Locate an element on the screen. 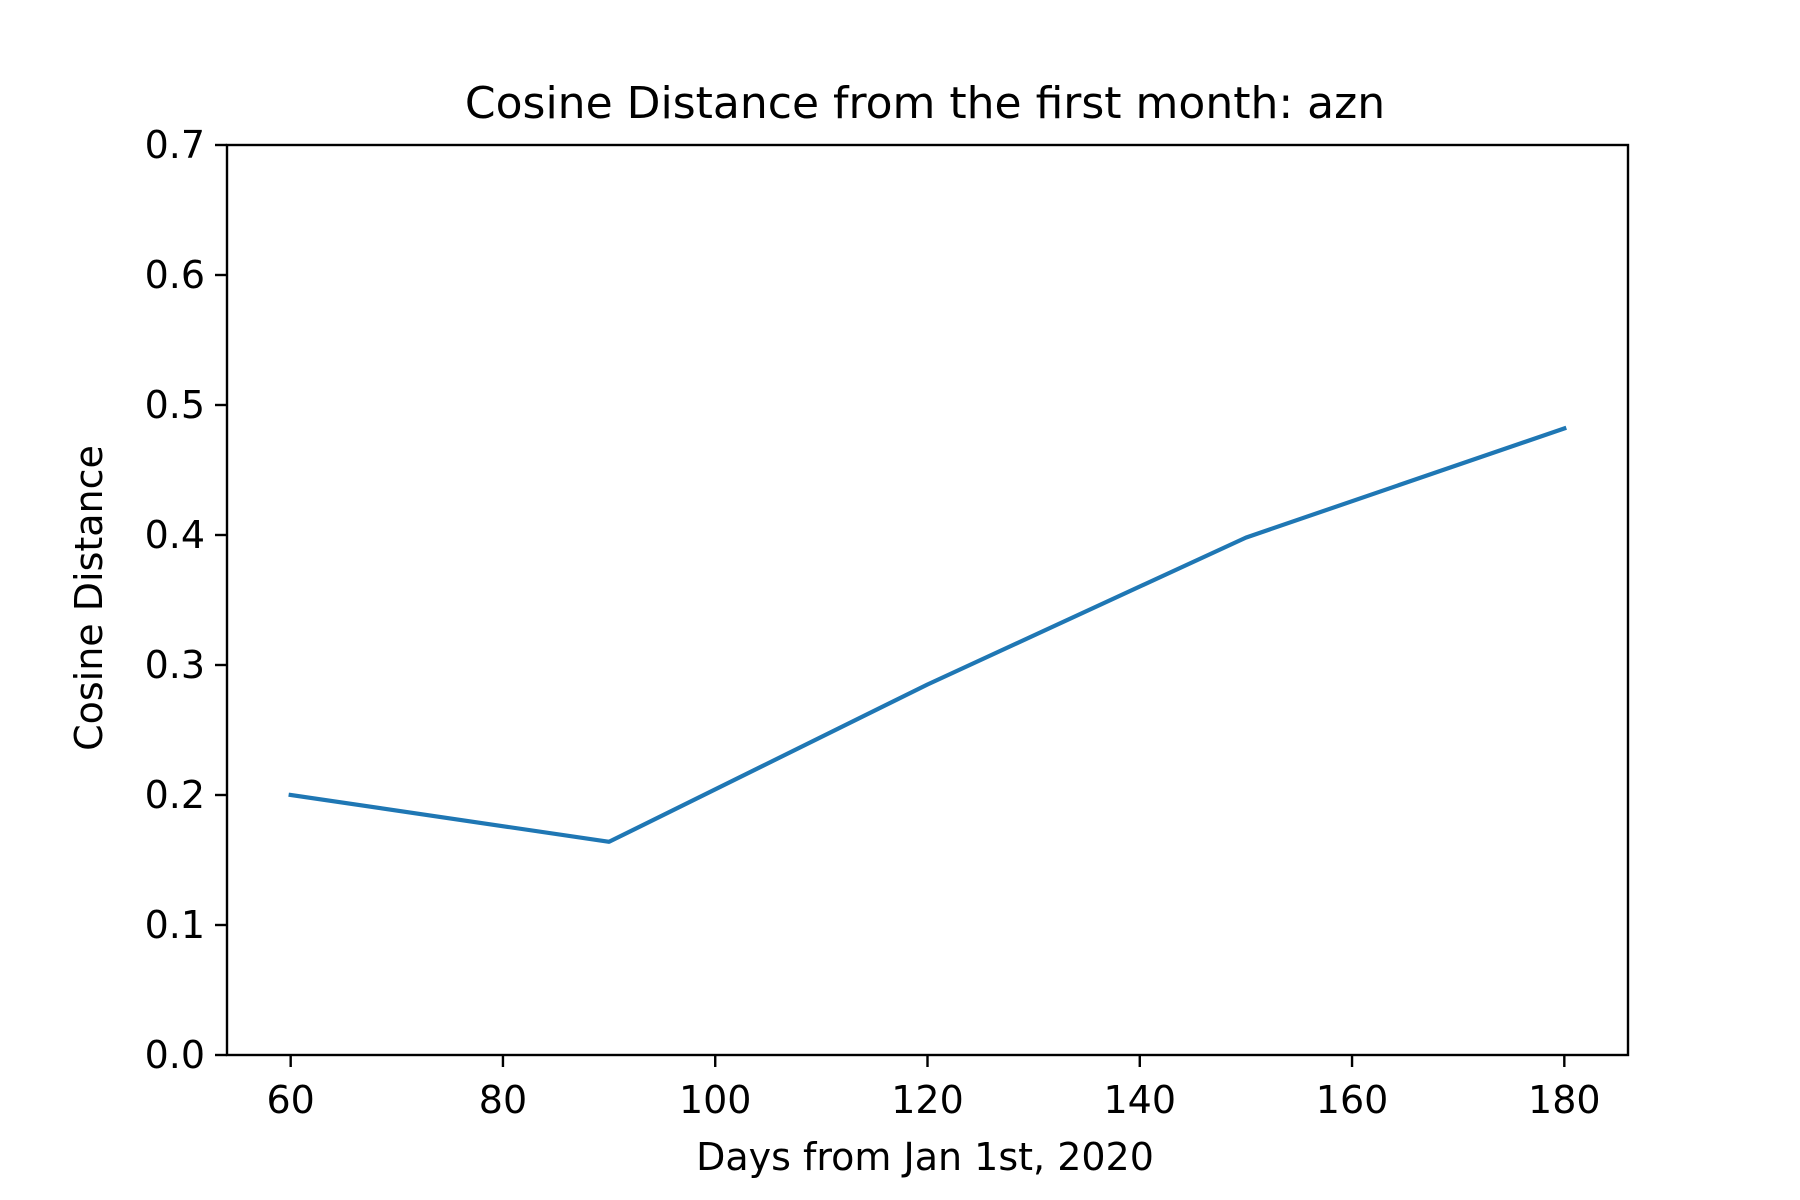 The height and width of the screenshot is (1200, 1800). y-tick-label: 0.6 is located at coordinates (175, 275).